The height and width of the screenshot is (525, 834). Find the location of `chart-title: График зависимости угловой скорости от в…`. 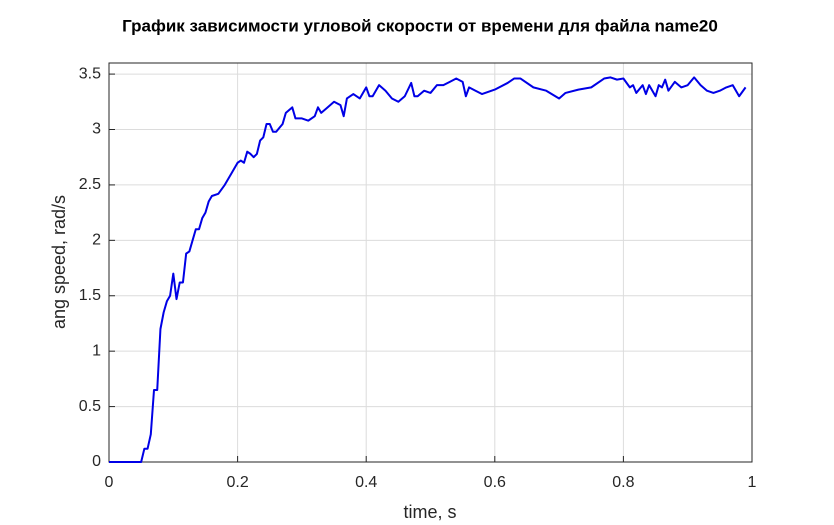

chart-title: График зависимости угловой скорости от в… is located at coordinates (420, 25).